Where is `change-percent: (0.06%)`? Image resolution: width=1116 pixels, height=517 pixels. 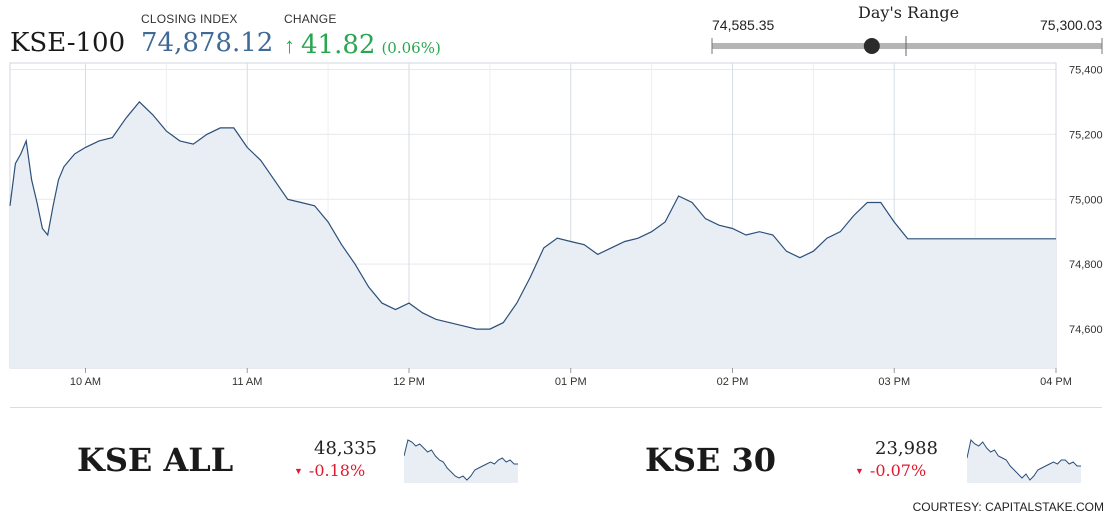 change-percent: (0.06%) is located at coordinates (411, 48).